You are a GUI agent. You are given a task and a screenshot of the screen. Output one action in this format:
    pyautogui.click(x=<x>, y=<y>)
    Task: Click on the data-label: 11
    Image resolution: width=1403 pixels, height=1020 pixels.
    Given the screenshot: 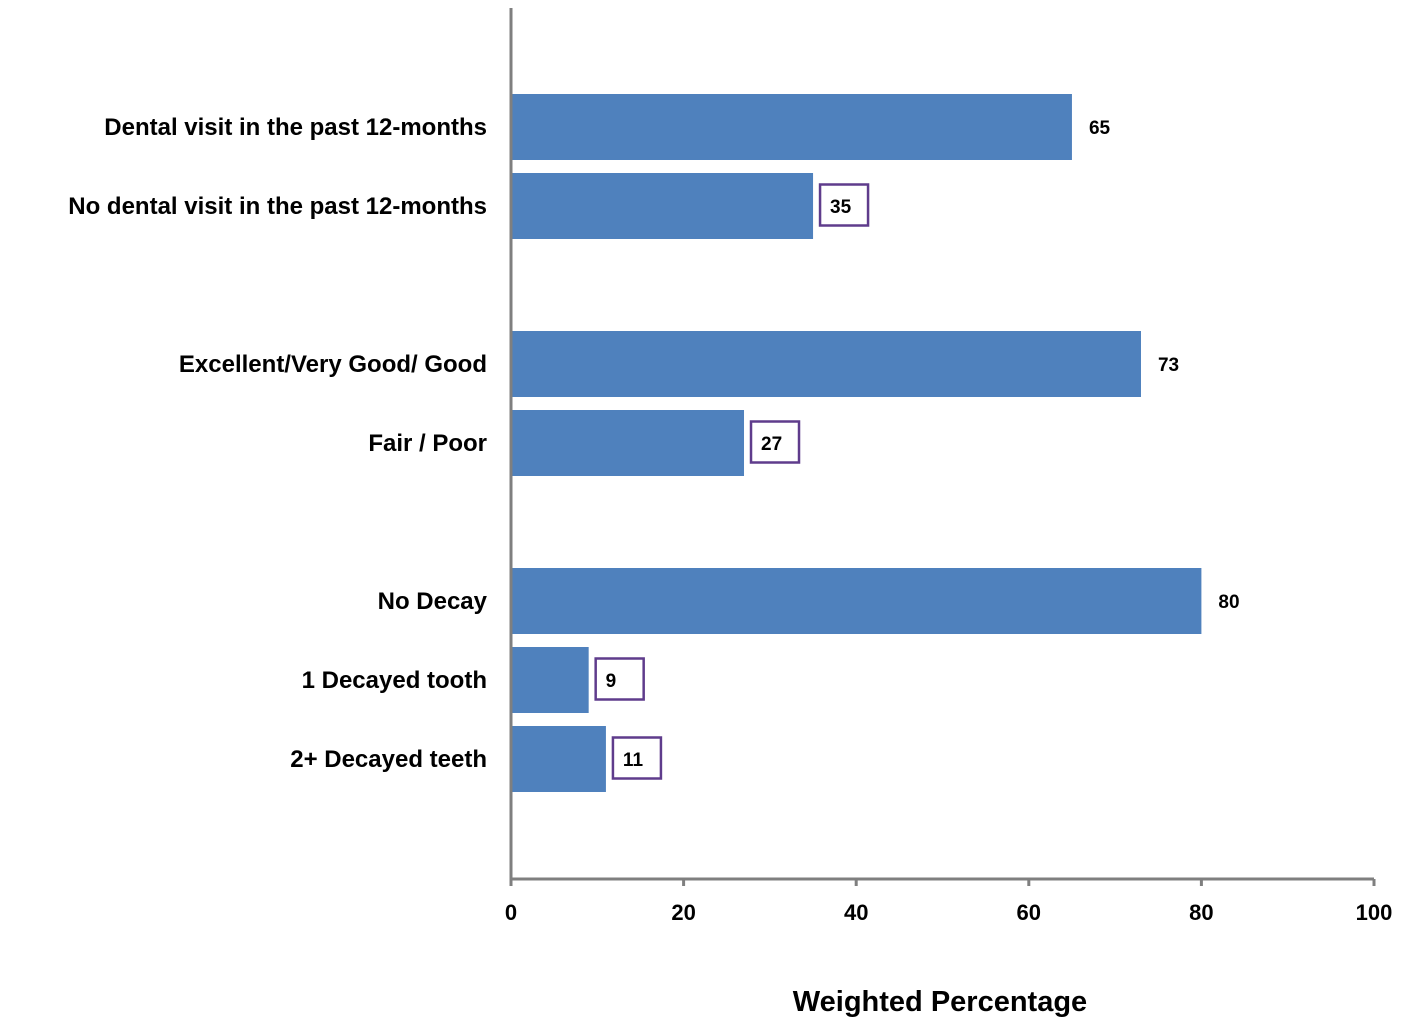 What is the action you would take?
    pyautogui.click(x=633, y=760)
    